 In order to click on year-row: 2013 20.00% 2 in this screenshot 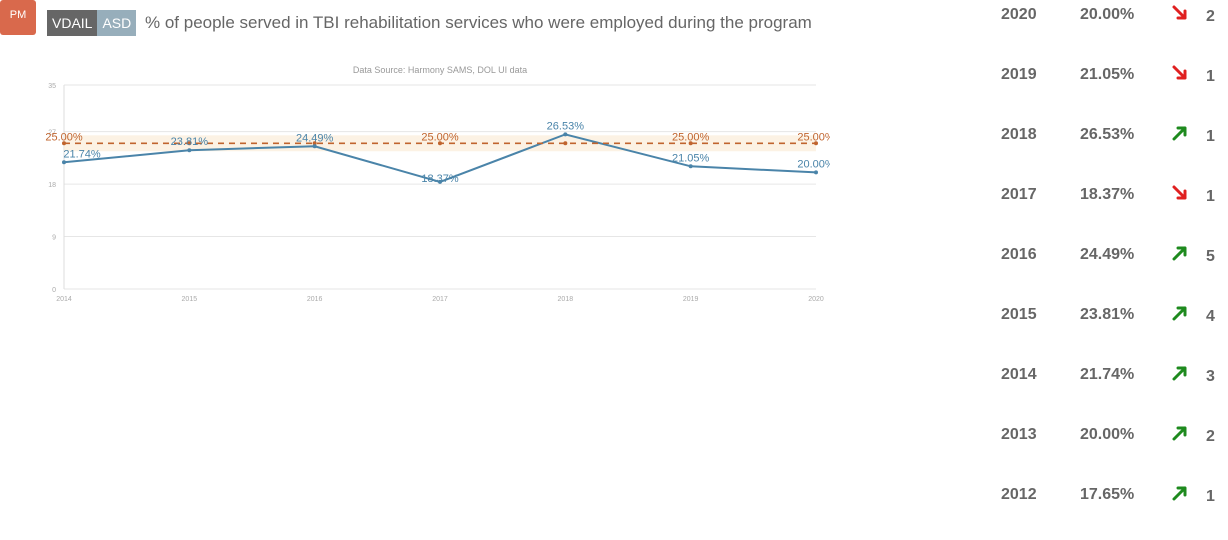, I will do `click(1101, 450)`.